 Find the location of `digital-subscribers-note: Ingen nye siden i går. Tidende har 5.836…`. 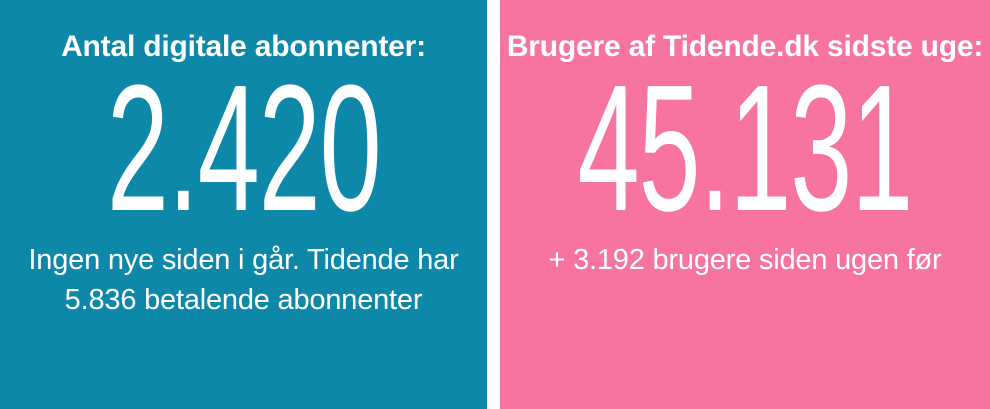

digital-subscribers-note: Ingen nye siden i går. Tidende har 5.836… is located at coordinates (243, 280).